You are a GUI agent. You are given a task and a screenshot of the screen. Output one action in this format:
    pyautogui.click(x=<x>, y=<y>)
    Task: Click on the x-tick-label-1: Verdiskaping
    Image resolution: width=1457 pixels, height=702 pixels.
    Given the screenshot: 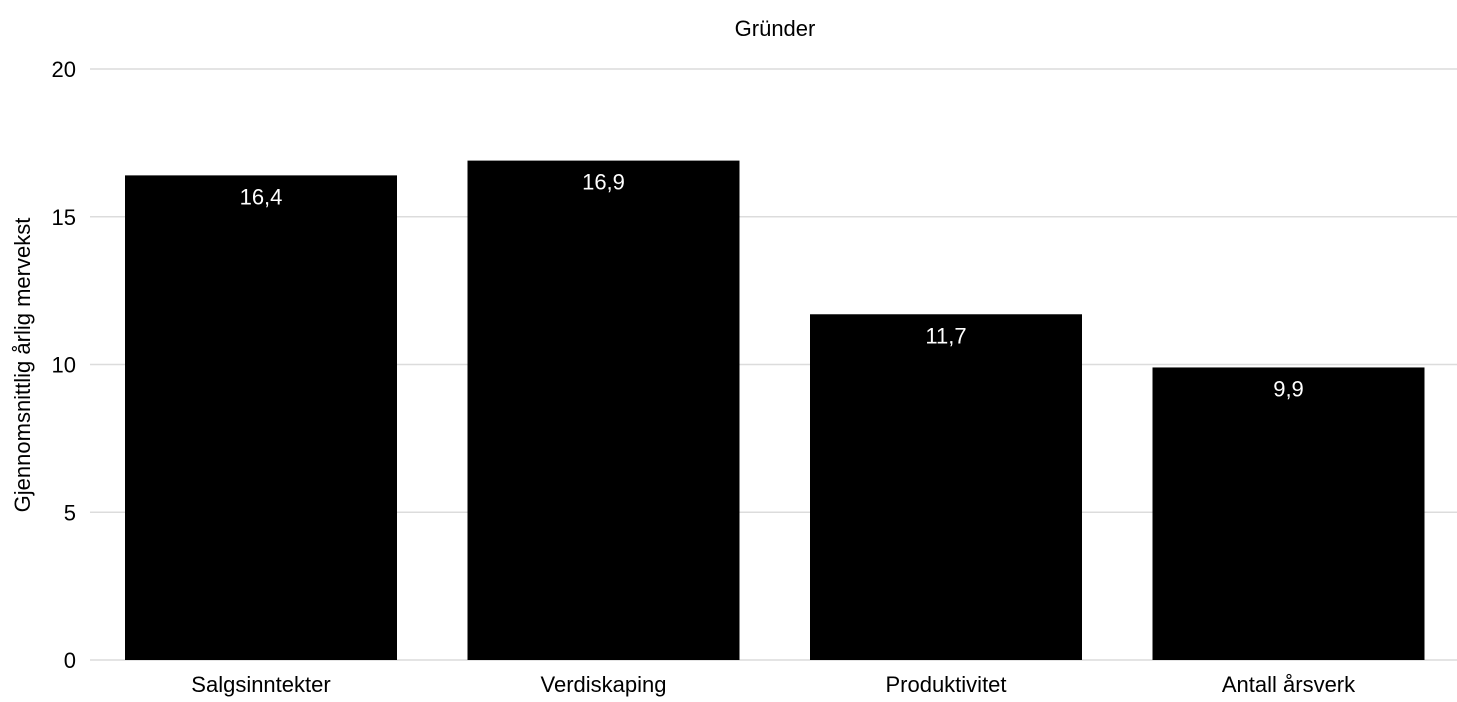 What is the action you would take?
    pyautogui.click(x=604, y=684)
    